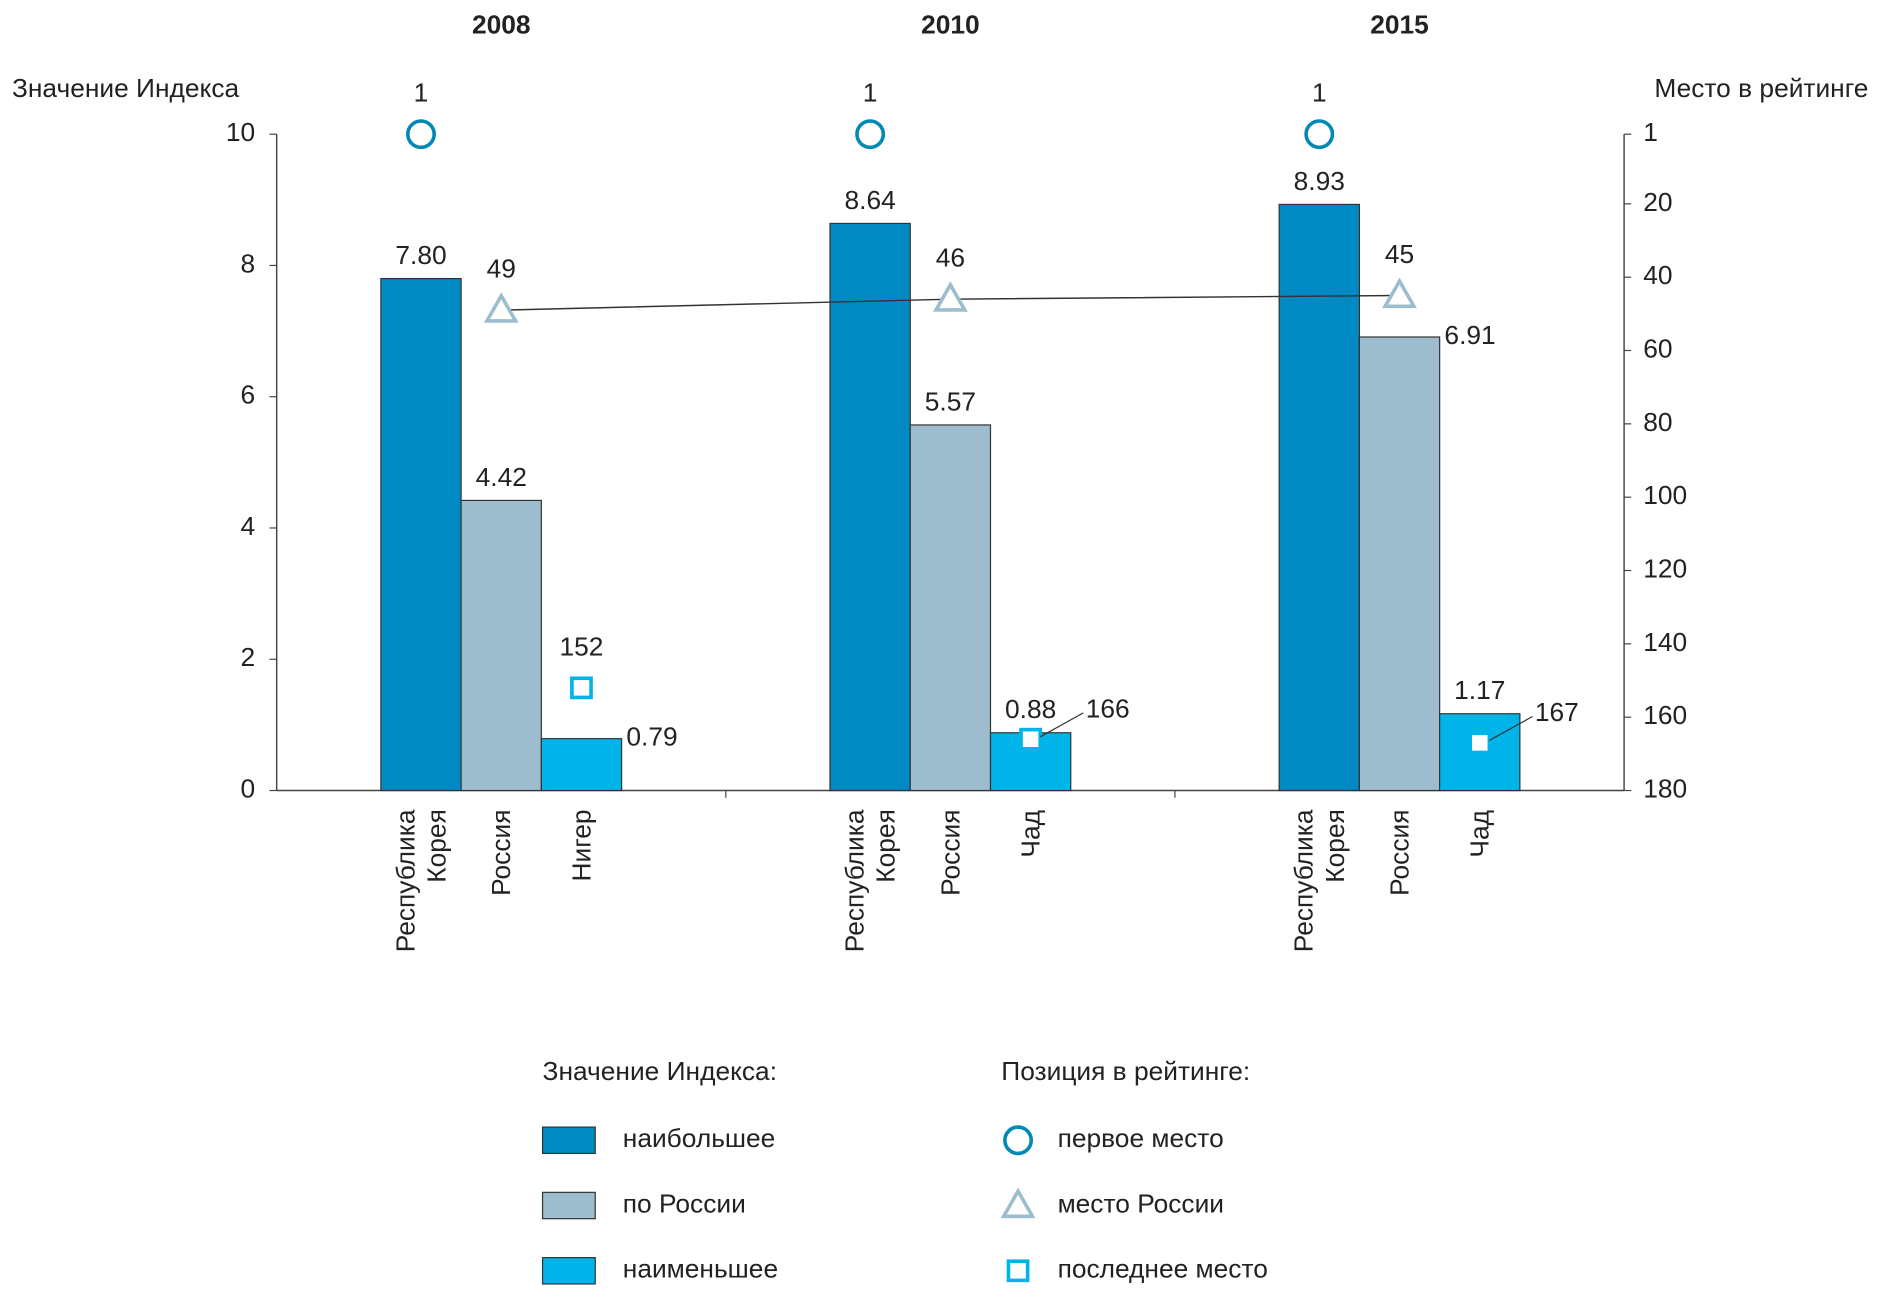 The image size is (1878, 1290). Describe the element at coordinates (501, 269) in the screenshot. I see `rank-label: 49` at that location.